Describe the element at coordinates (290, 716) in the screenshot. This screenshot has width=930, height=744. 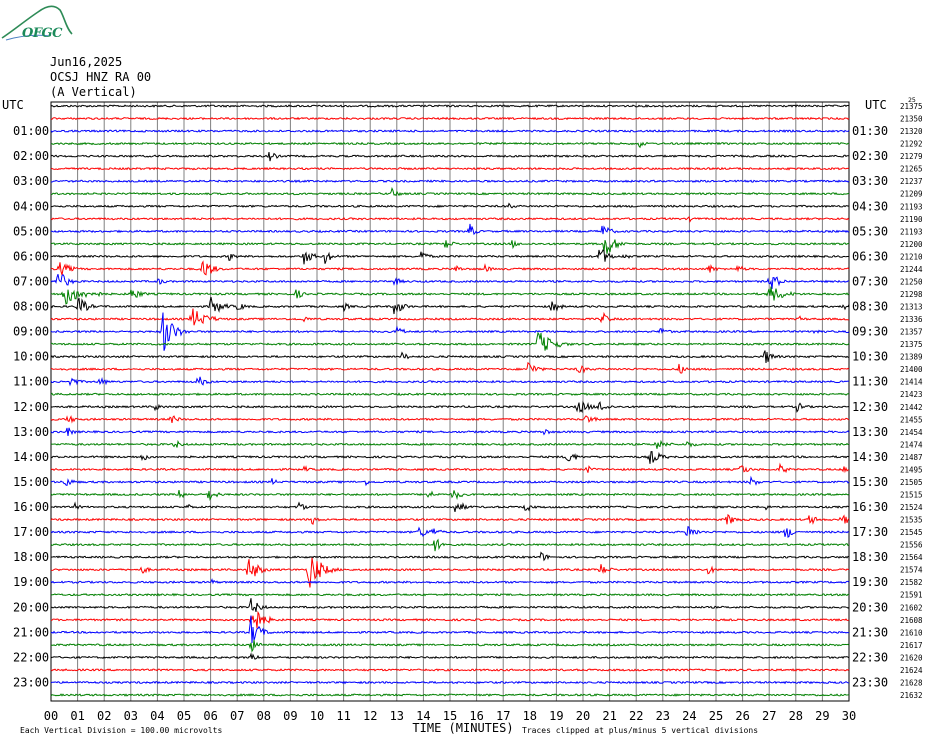
I see `x-tick-label: 09` at that location.